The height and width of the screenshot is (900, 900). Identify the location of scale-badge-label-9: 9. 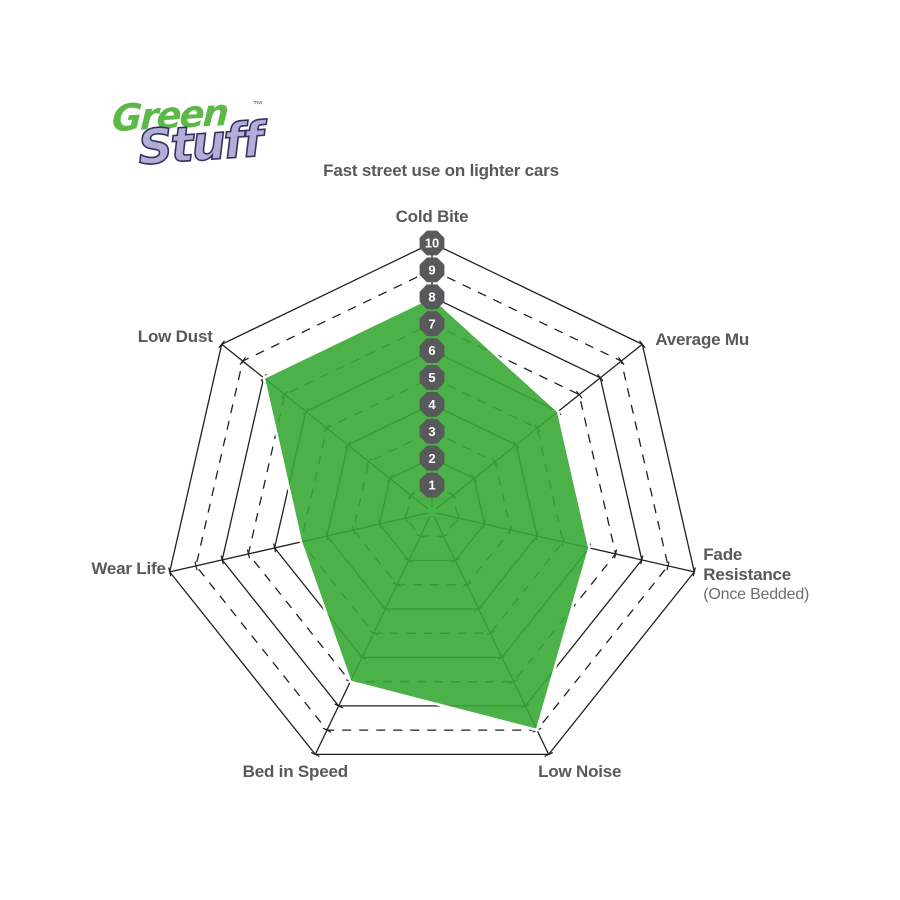
(431, 270).